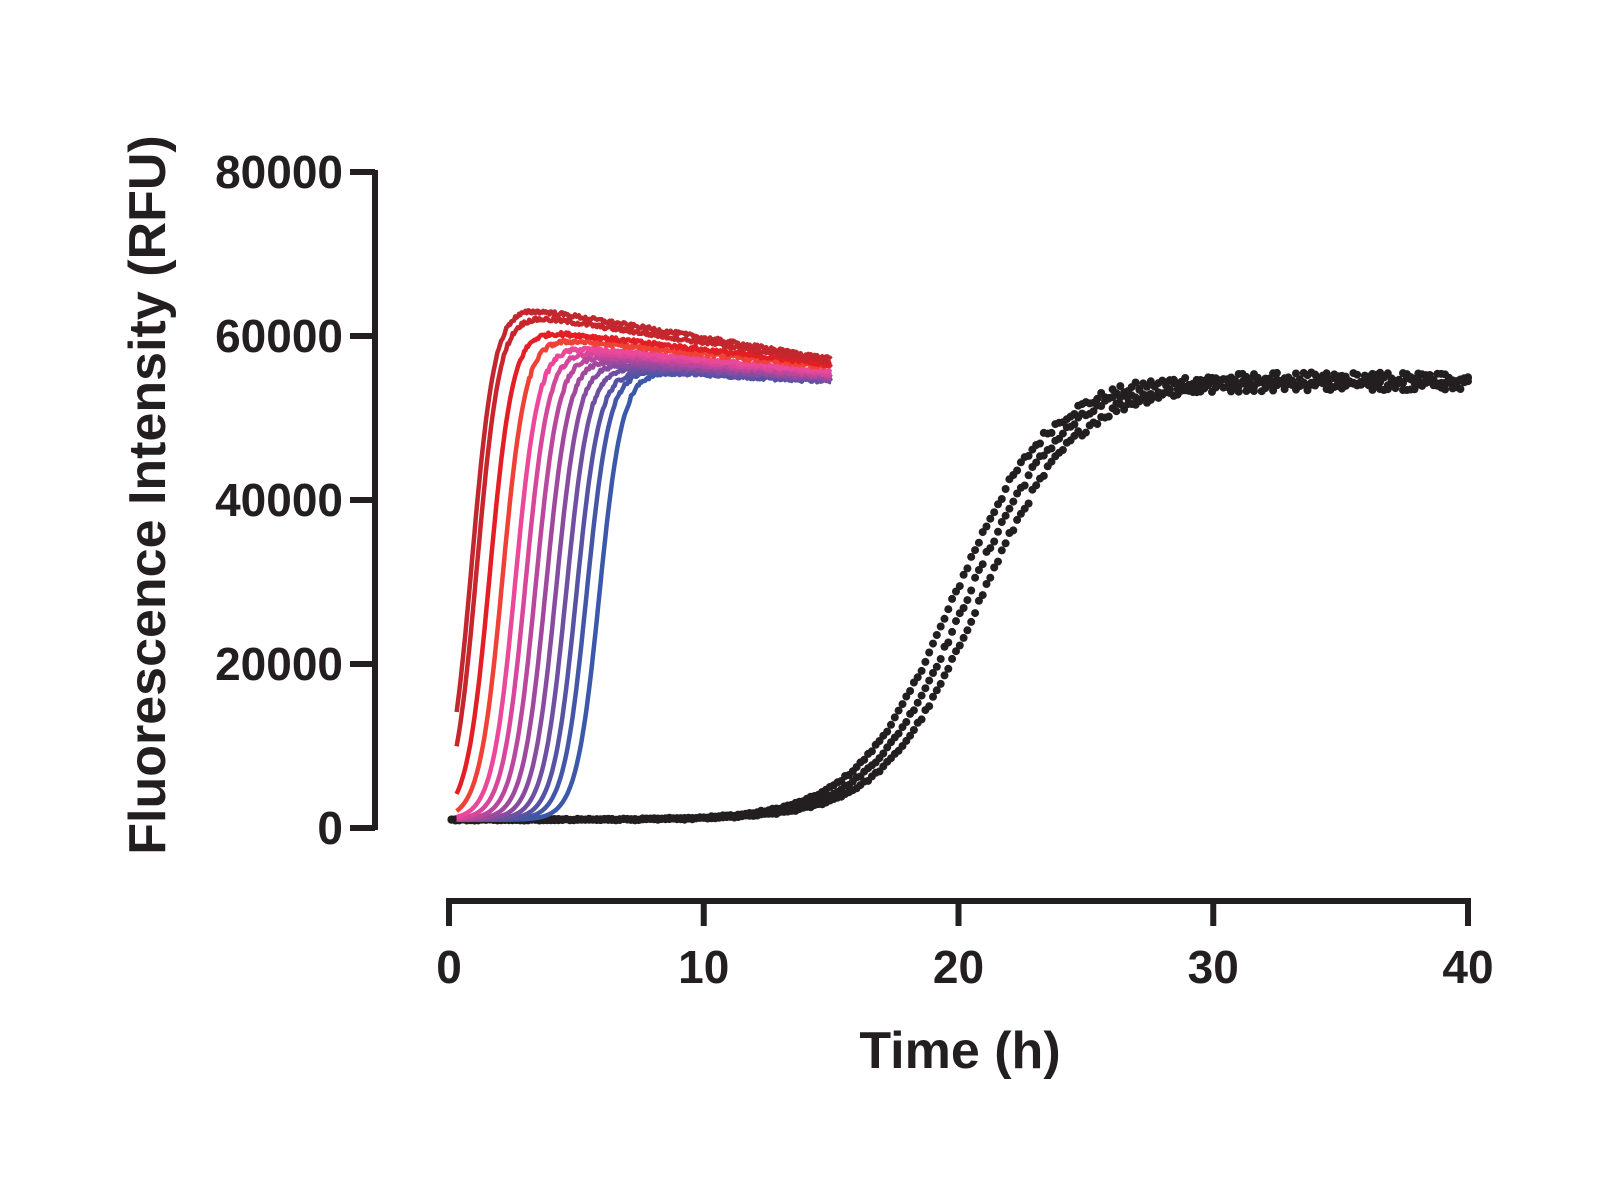  I want to click on y-ticks: 0 20000 40000 60000 80000, so click(295, 500).